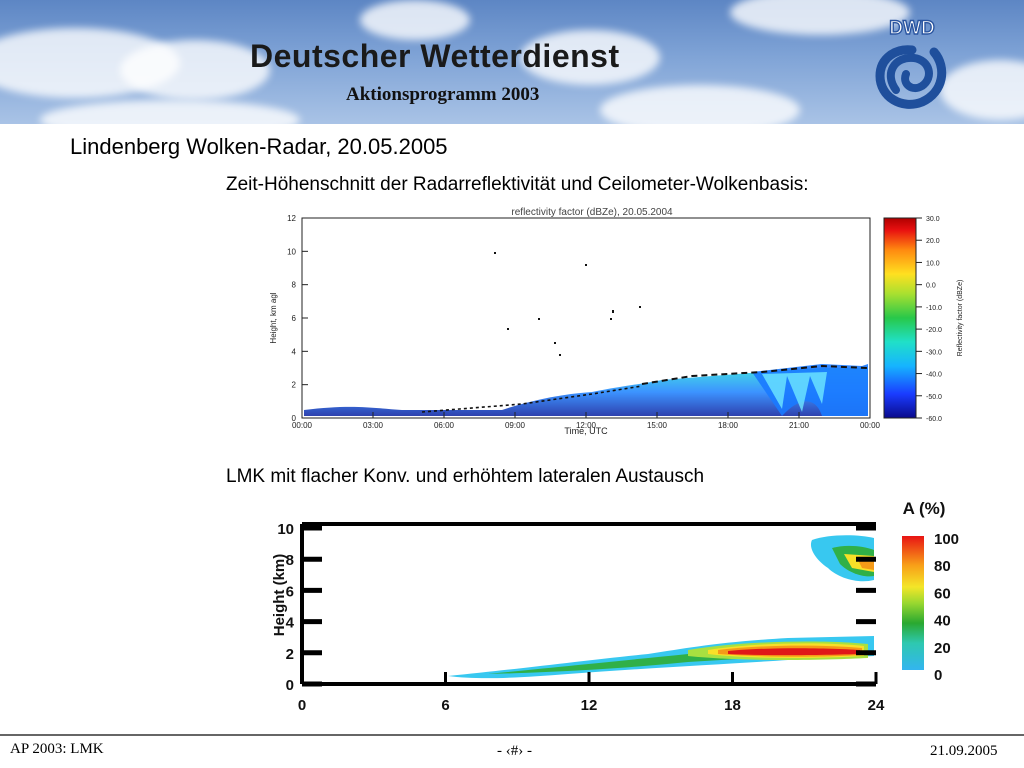 Image resolution: width=1024 pixels, height=768 pixels. What do you see at coordinates (514, 751) in the screenshot?
I see `footer-page-number: - ‹#› -` at bounding box center [514, 751].